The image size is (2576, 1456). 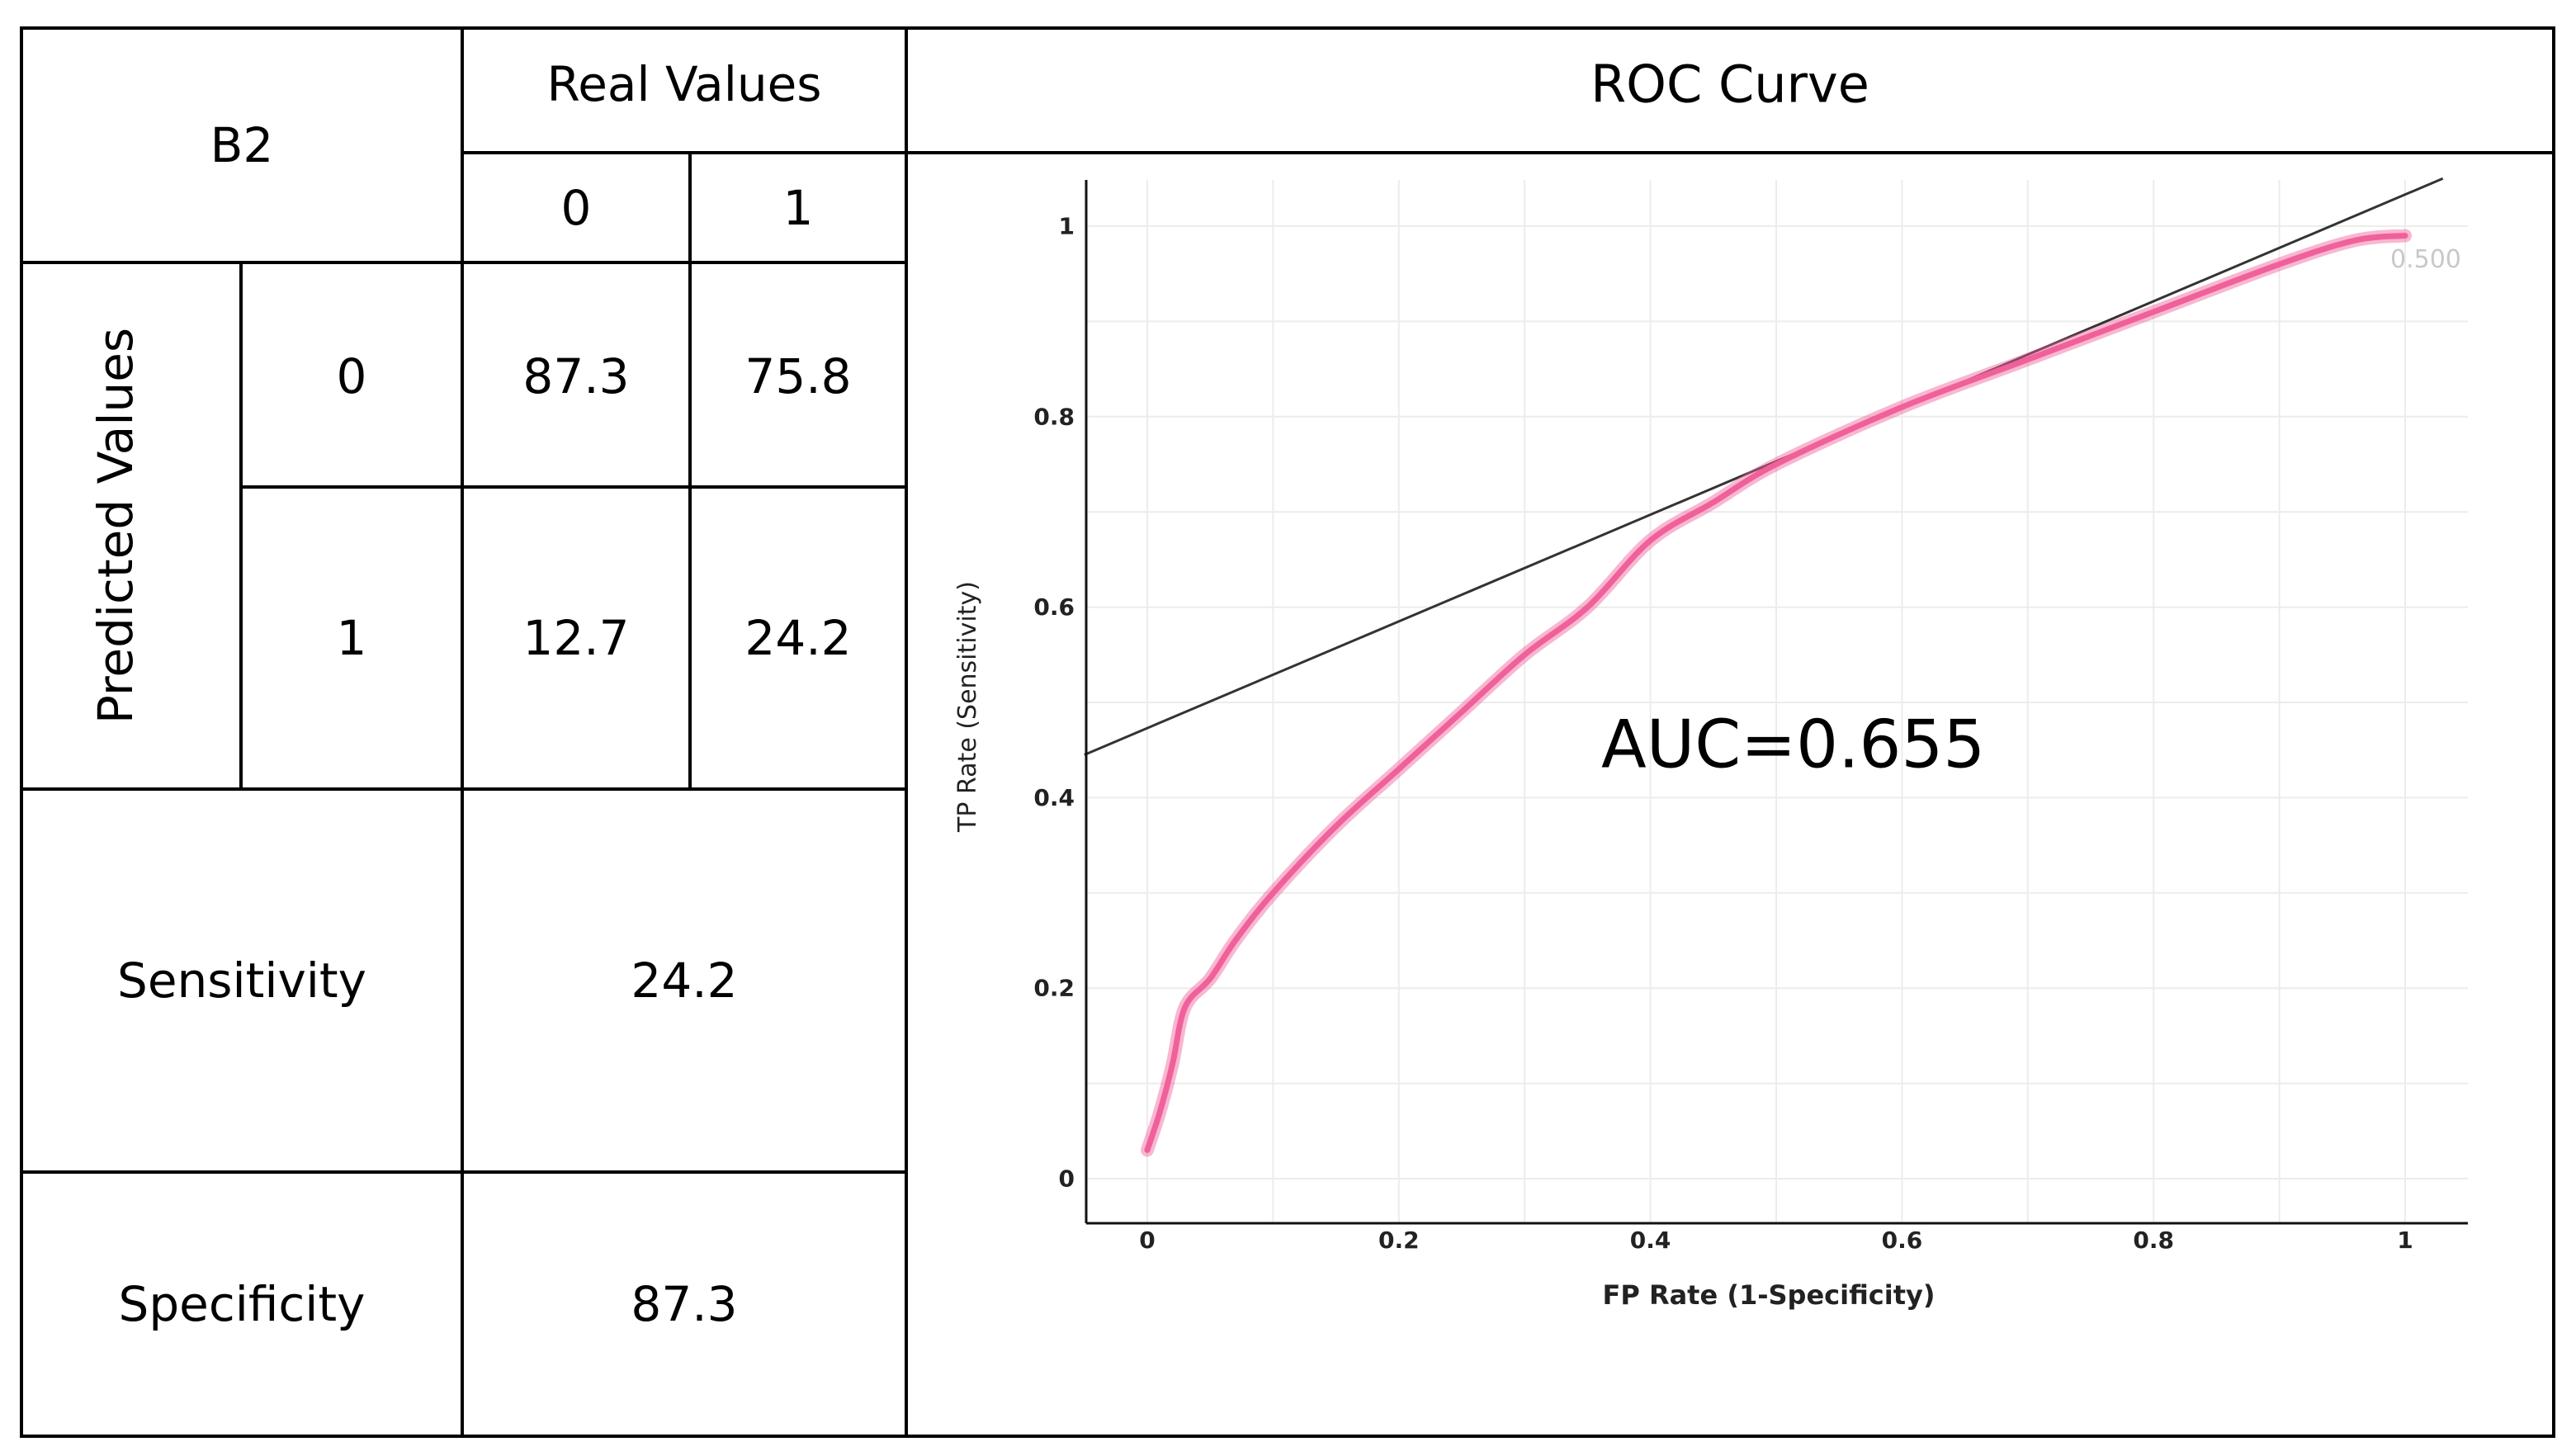 I want to click on y-tick-label: 0.6, so click(x=1054, y=607).